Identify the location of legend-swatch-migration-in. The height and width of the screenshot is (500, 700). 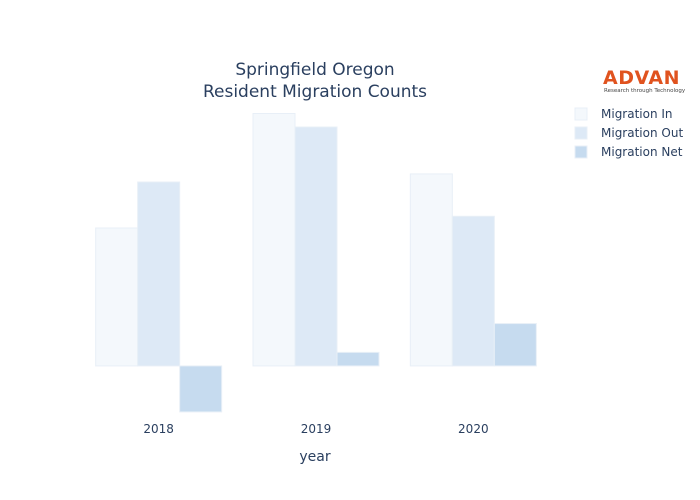
(581, 114).